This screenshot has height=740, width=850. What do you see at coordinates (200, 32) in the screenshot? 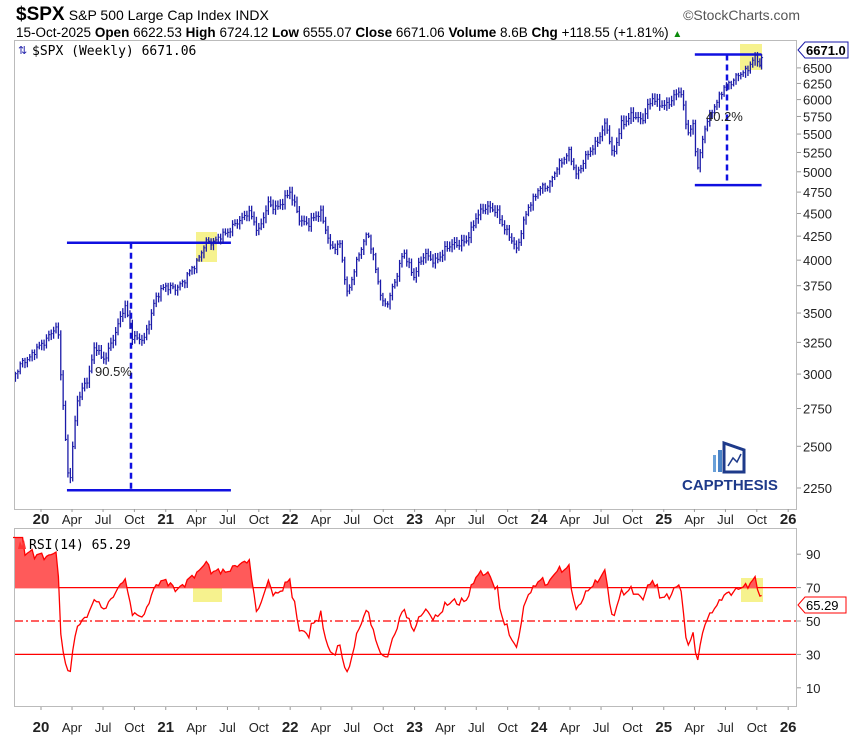
I see `high-label: High` at bounding box center [200, 32].